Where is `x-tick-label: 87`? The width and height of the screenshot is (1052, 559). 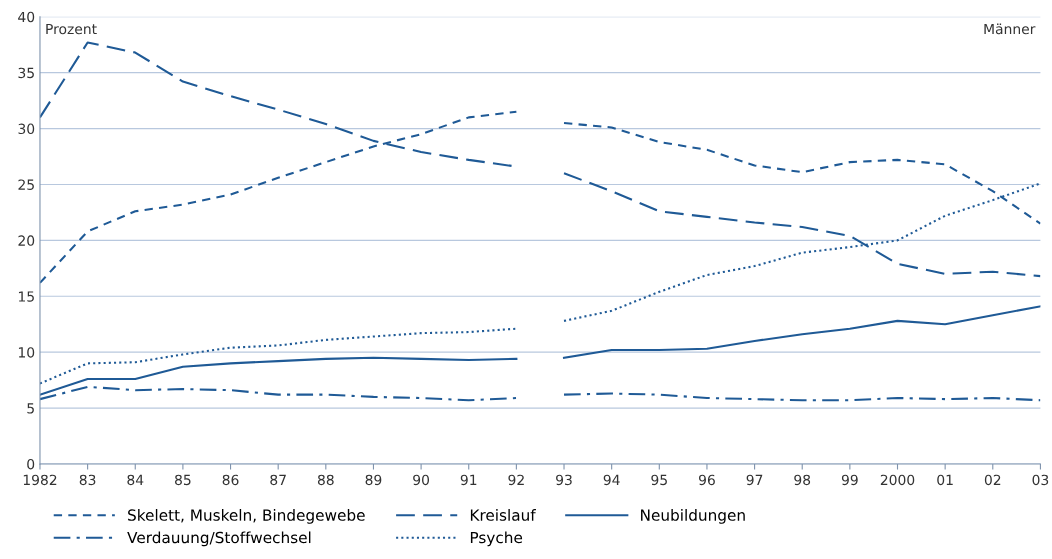 x-tick-label: 87 is located at coordinates (278, 480).